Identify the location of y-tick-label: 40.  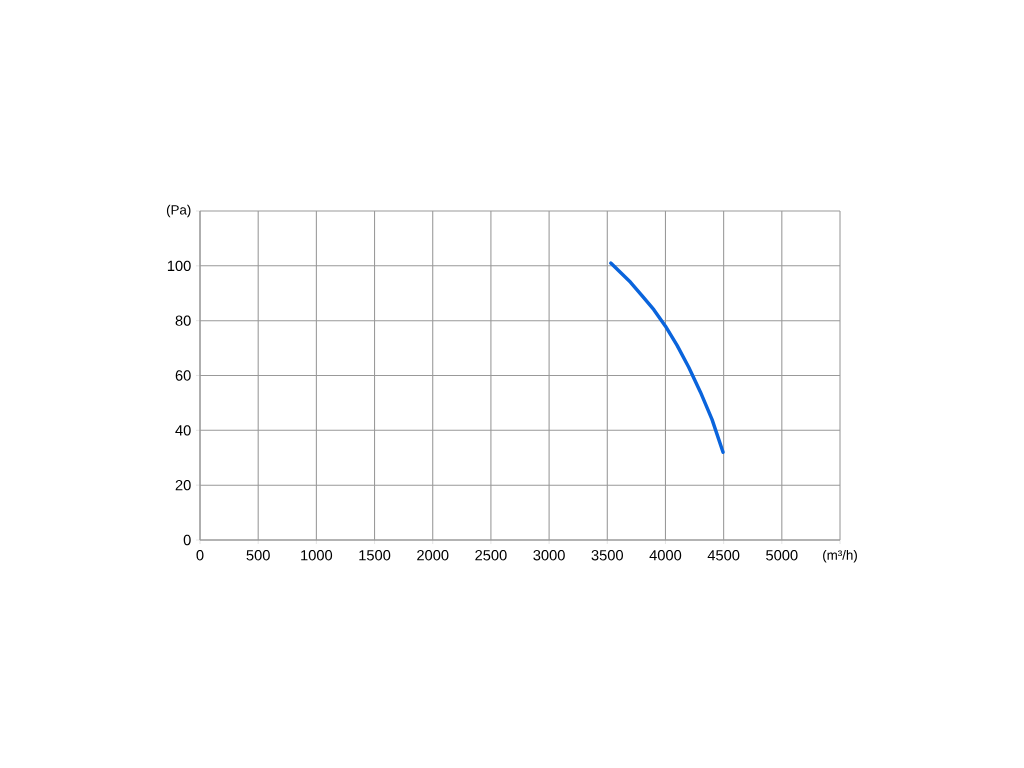
(183, 430).